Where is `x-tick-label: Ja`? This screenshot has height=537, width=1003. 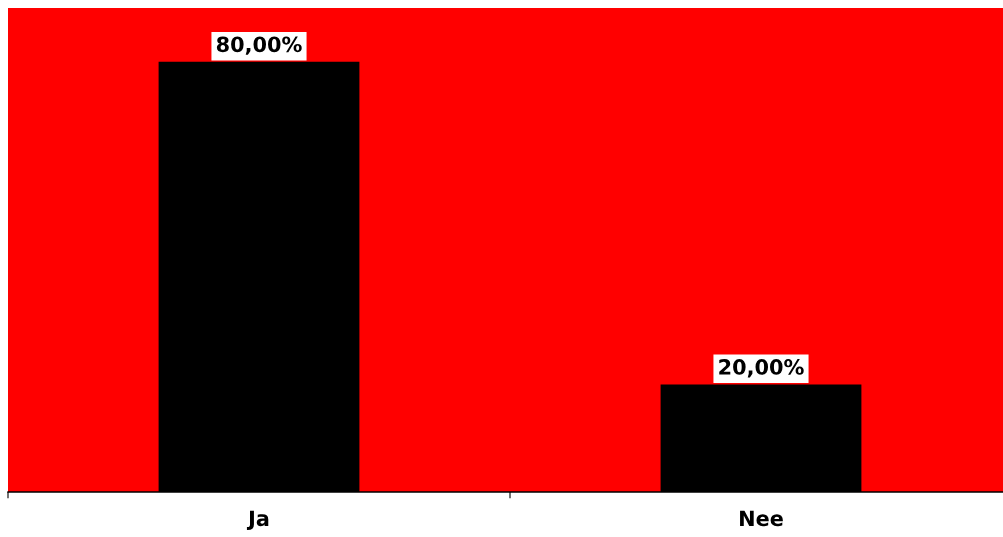
x-tick-label: Ja is located at coordinates (257, 520).